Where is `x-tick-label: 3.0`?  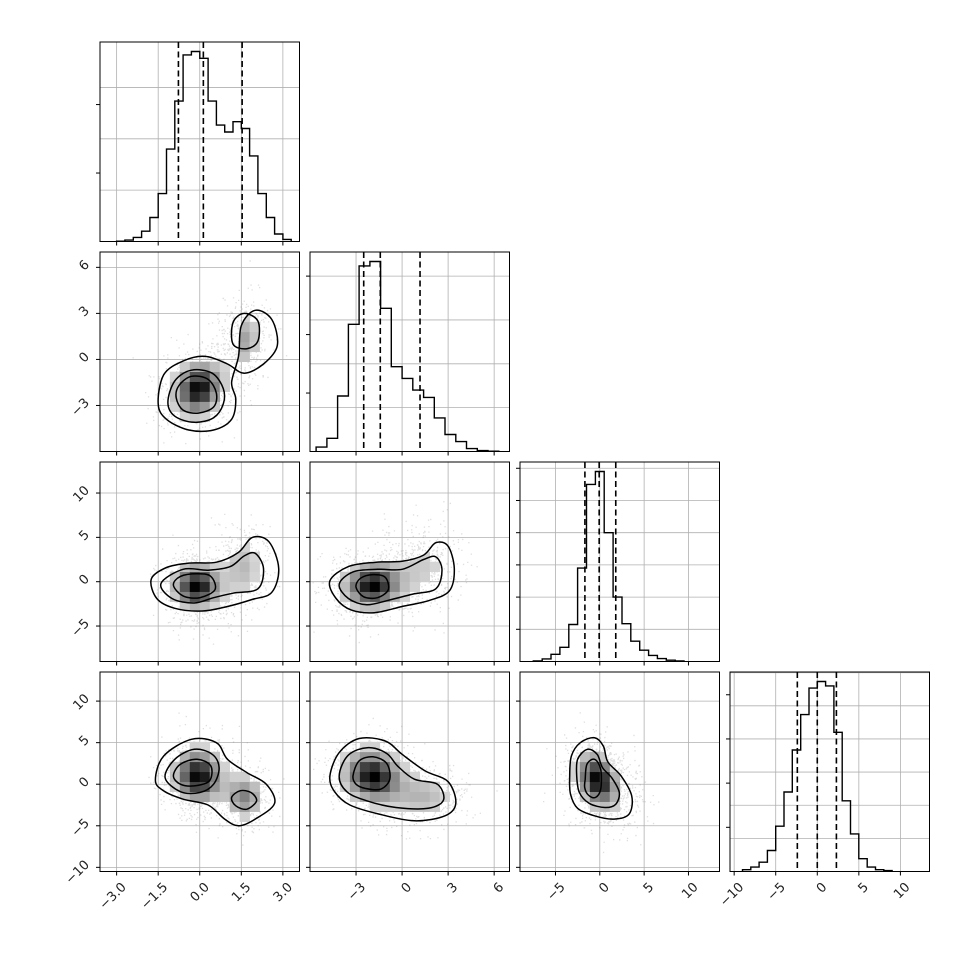
x-tick-label: 3.0 is located at coordinates (283, 892).